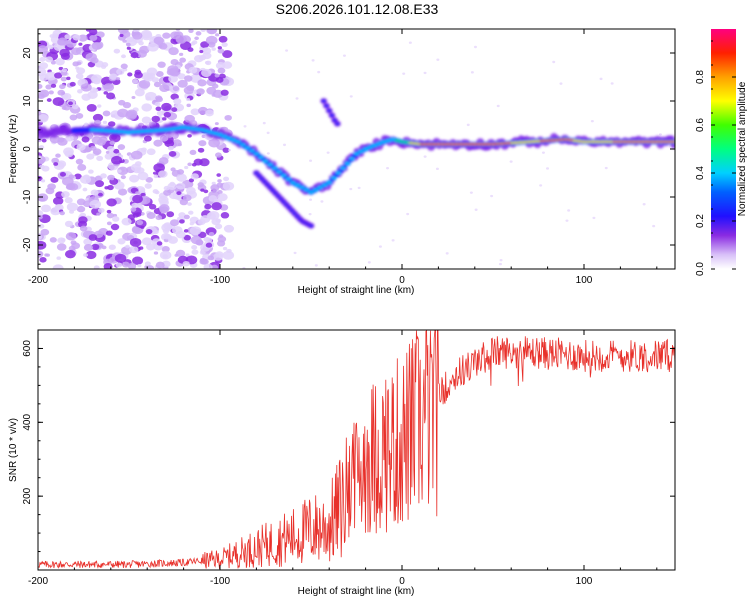  I want to click on spectrogram-y-tick-label: 0, so click(27, 149).